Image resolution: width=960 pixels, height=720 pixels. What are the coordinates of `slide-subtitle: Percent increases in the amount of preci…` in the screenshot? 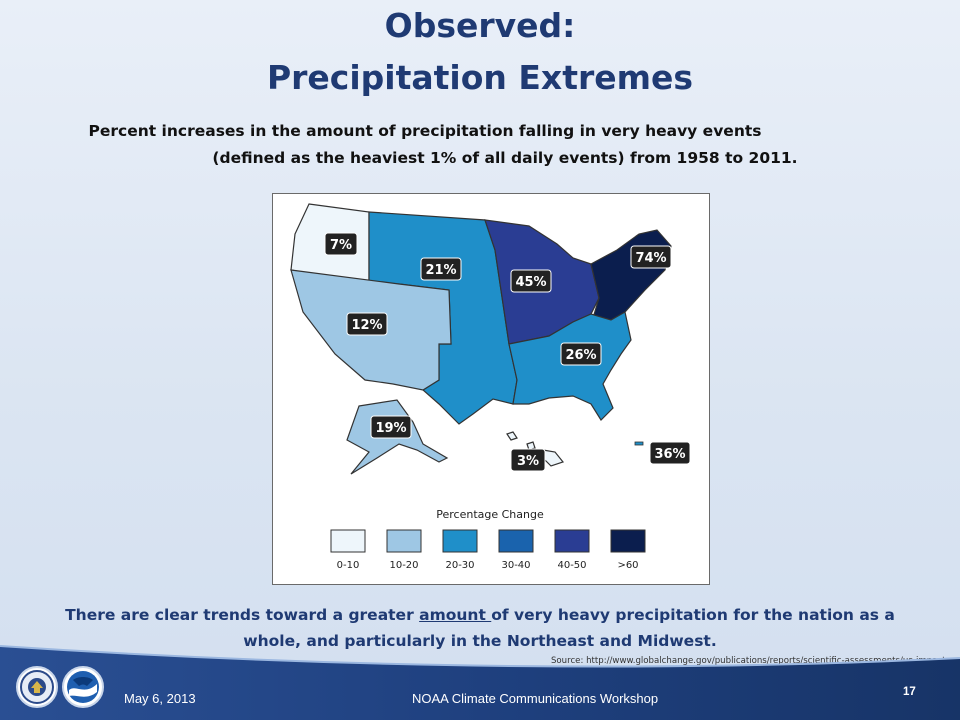 It's located at (485, 145).